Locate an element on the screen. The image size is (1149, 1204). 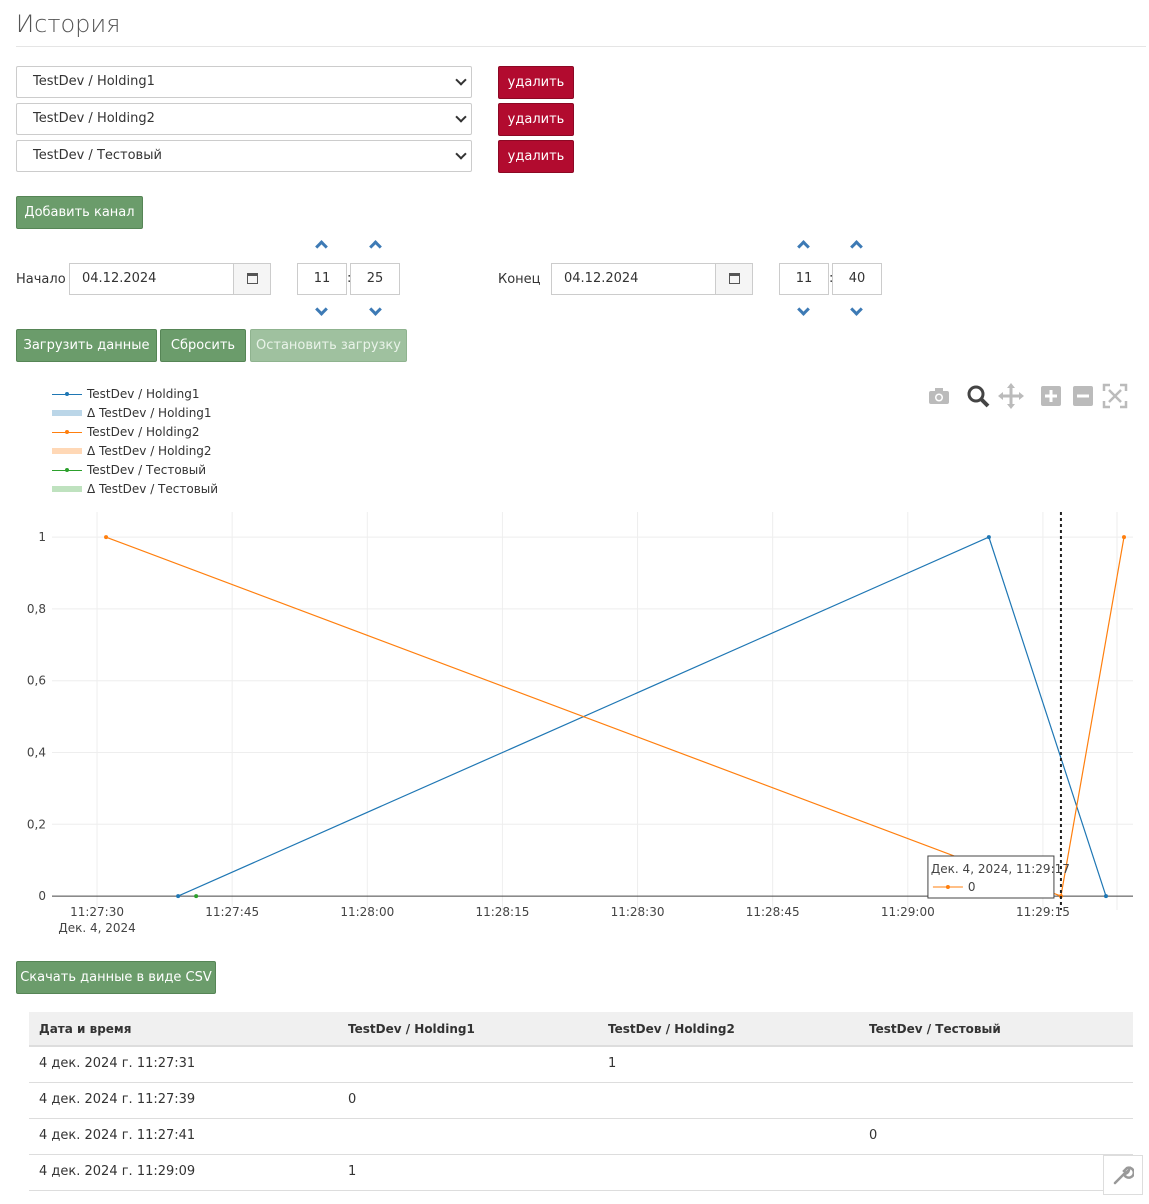
x-tick-label: 11:28:15 is located at coordinates (502, 912).